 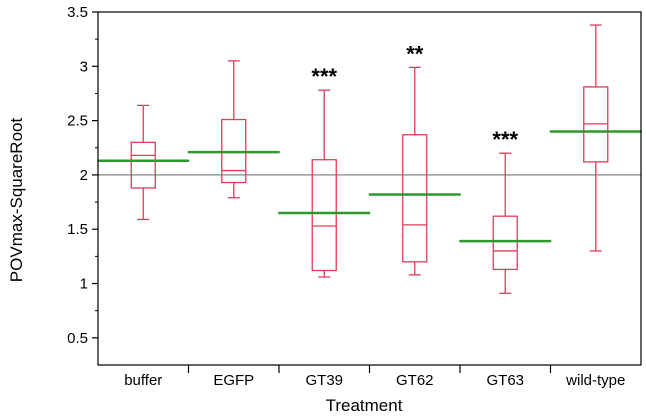 What do you see at coordinates (595, 380) in the screenshot?
I see `x-tick-label: wild-type` at bounding box center [595, 380].